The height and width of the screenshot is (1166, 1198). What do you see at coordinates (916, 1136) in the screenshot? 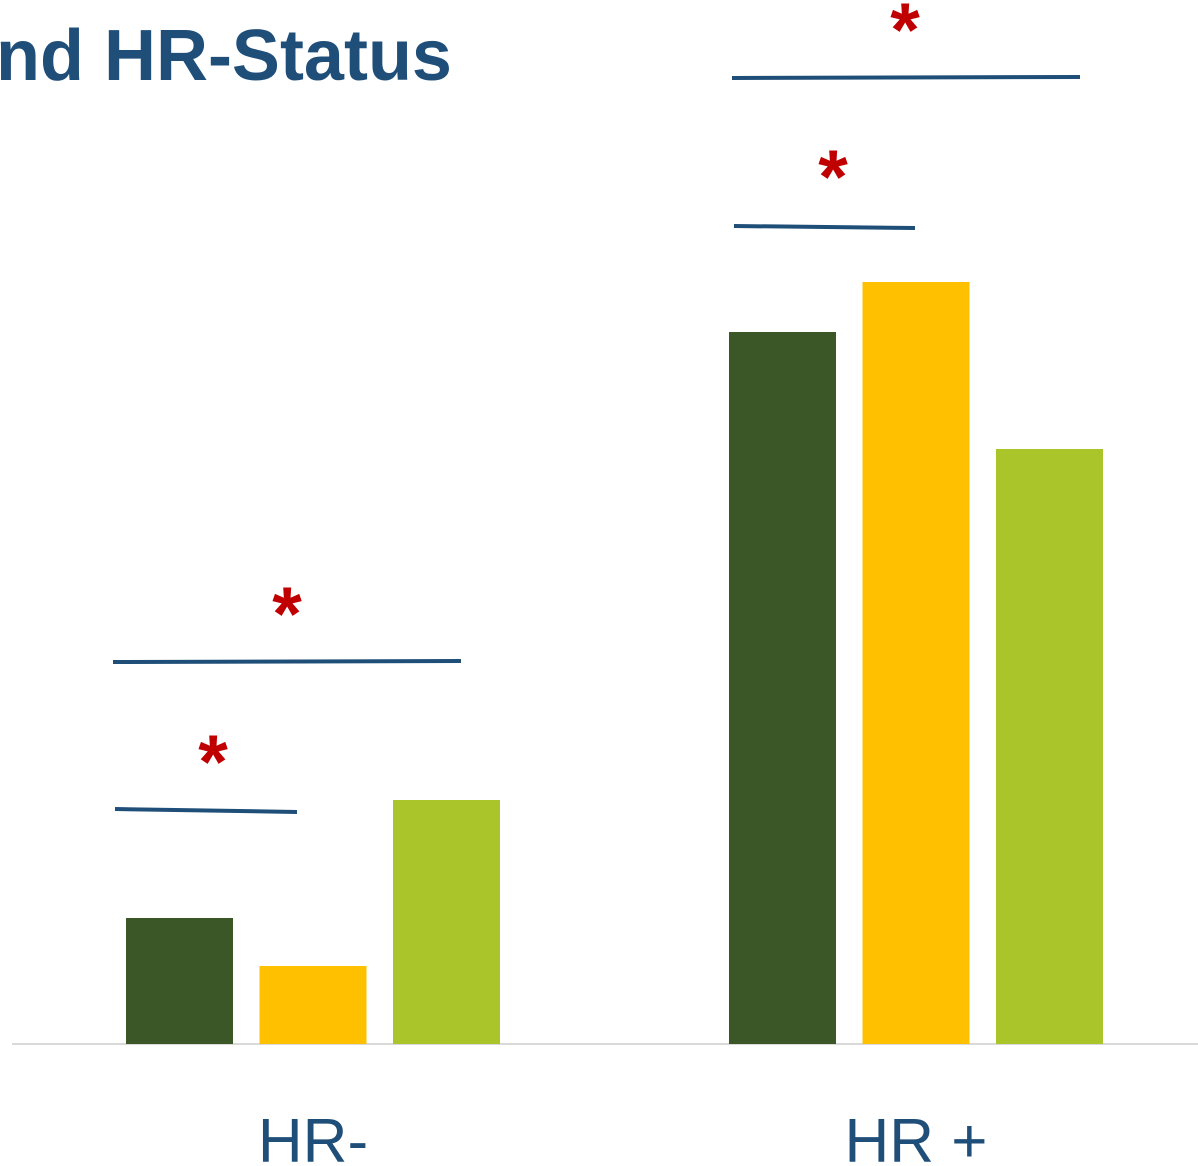
I see `x-tick-label: HR +` at bounding box center [916, 1136].